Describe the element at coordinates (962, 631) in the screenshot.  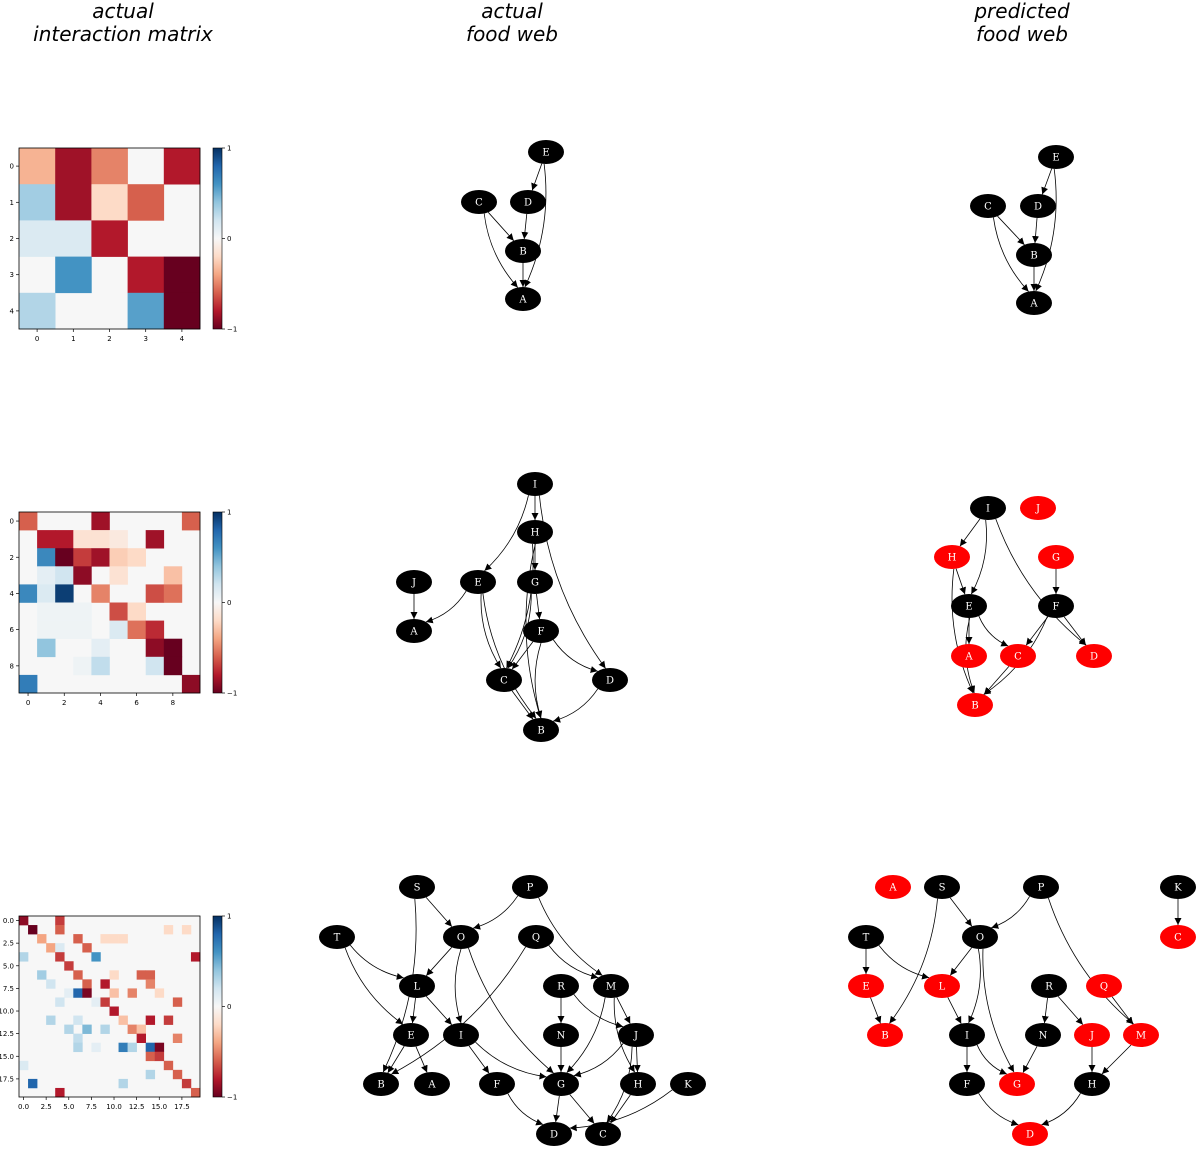
I see `edge-H-B` at that location.